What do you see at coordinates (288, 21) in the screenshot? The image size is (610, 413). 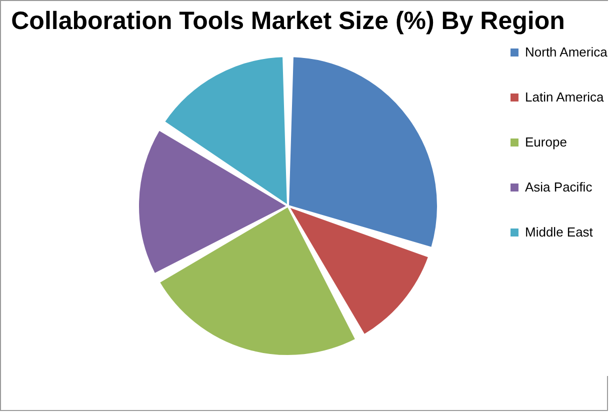 I see `chart-title: Collaboration Tools Market Size (%) By Region` at bounding box center [288, 21].